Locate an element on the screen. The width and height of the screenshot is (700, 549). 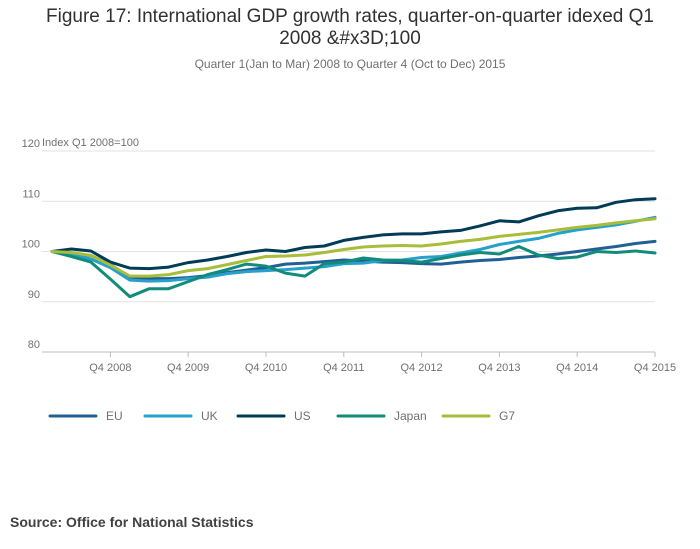
legend-label-uk: UK is located at coordinates (209, 416).